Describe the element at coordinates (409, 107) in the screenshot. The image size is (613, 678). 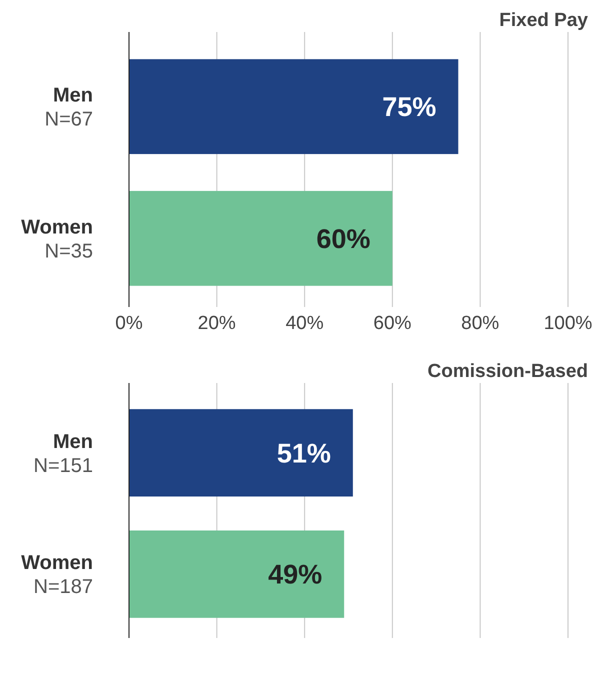
I see `data-label: 75%` at that location.